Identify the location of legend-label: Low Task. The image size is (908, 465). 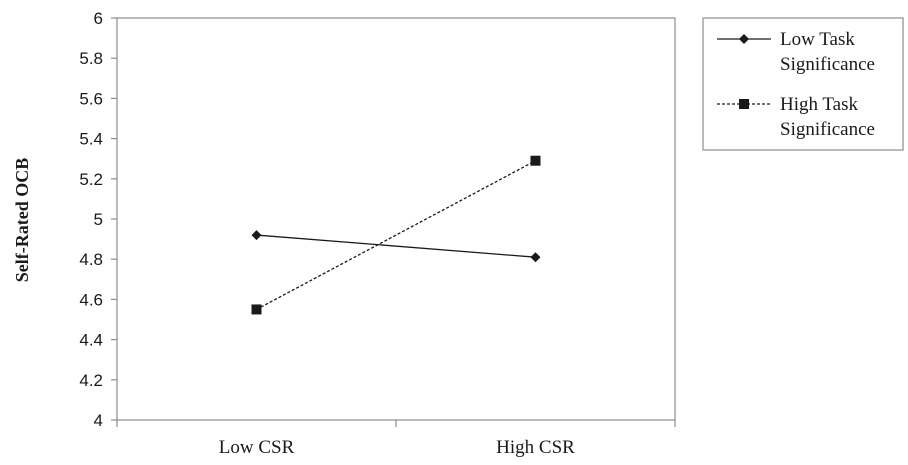
(817, 39).